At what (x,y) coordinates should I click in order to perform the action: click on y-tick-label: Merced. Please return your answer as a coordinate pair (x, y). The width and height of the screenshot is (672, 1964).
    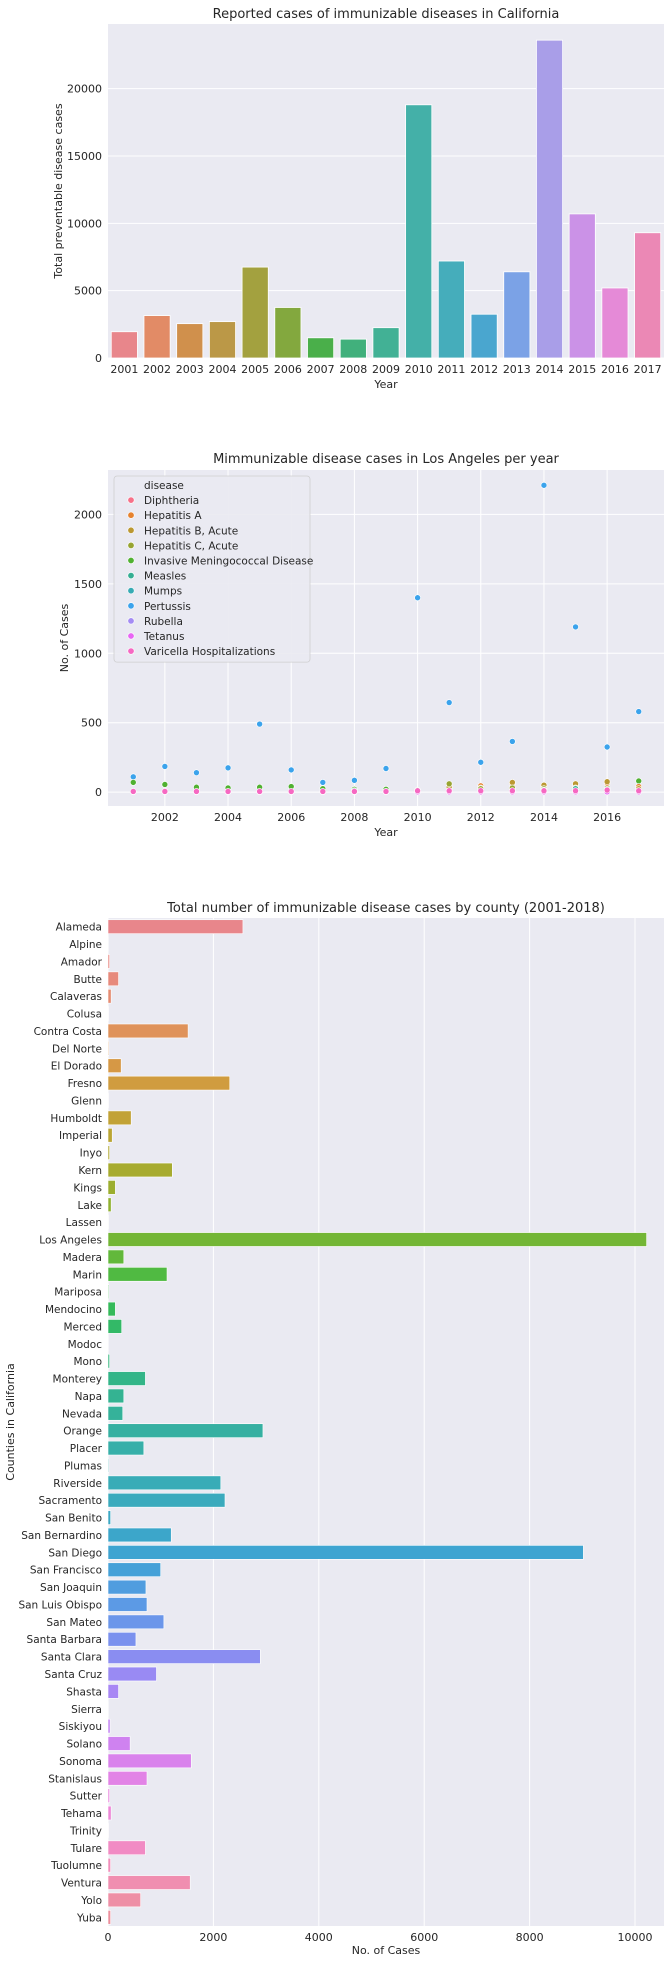
    Looking at the image, I should click on (82, 1327).